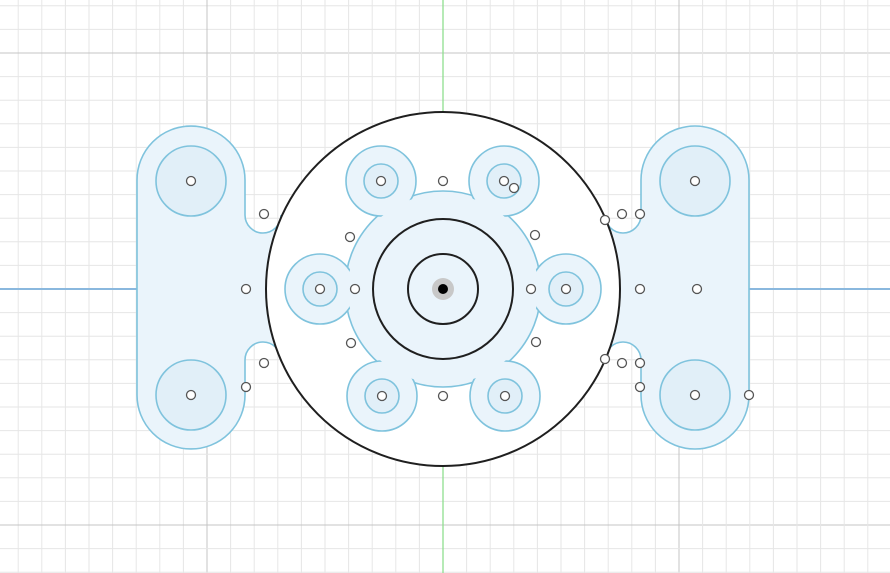 Image resolution: width=890 pixels, height=573 pixels. I want to click on hub-circle-outer, so click(443, 289).